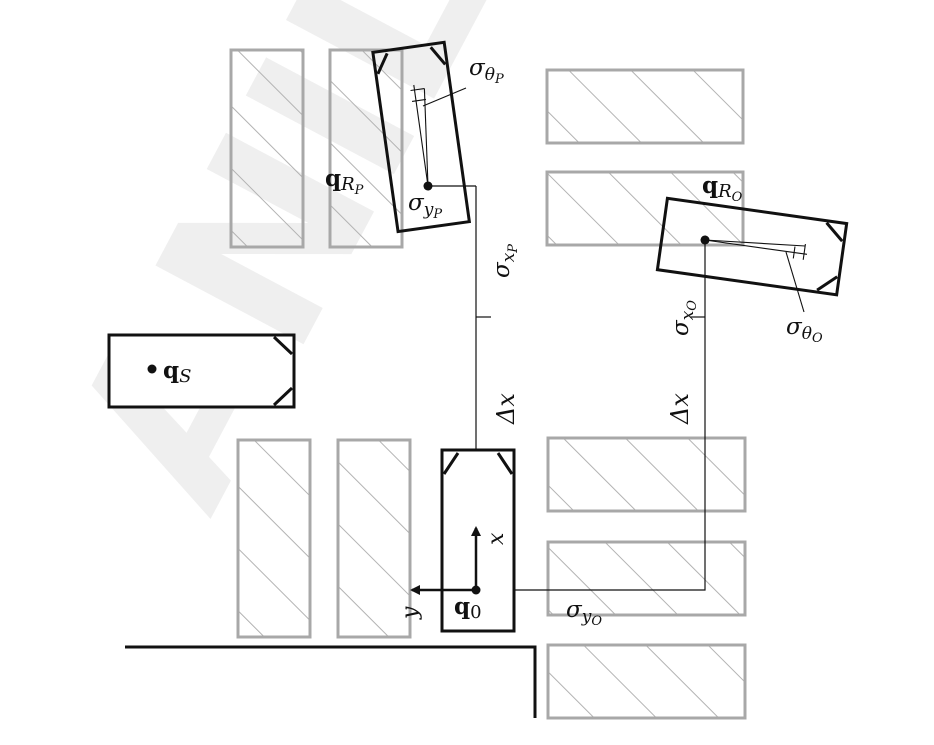 This screenshot has width=934, height=745. Describe the element at coordinates (177, 372) in the screenshot. I see `label-q-s: qS` at that location.